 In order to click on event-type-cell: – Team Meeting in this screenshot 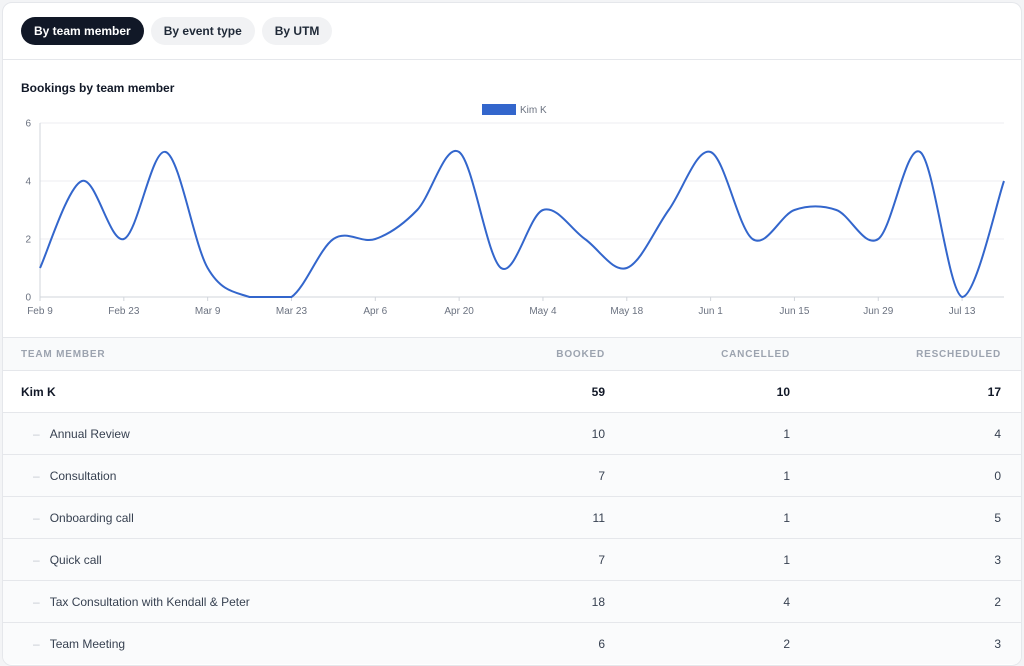, I will do `click(79, 643)`.